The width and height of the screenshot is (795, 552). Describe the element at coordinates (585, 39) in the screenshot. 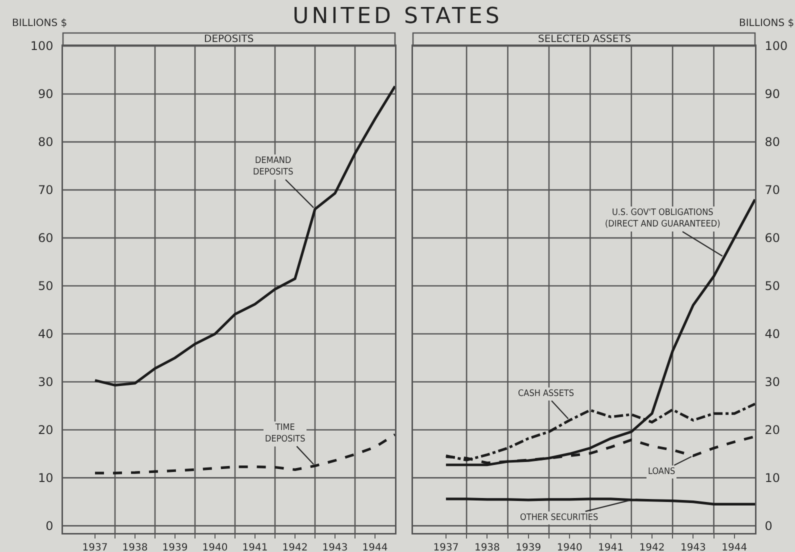

I see `chart-subtitle: SELECTED ASSETS` at that location.